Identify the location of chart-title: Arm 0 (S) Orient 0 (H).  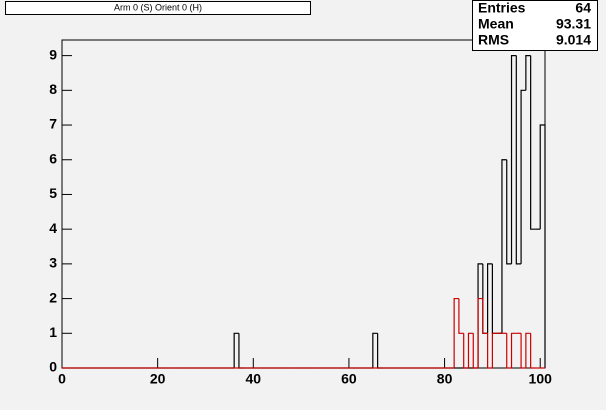
(158, 7).